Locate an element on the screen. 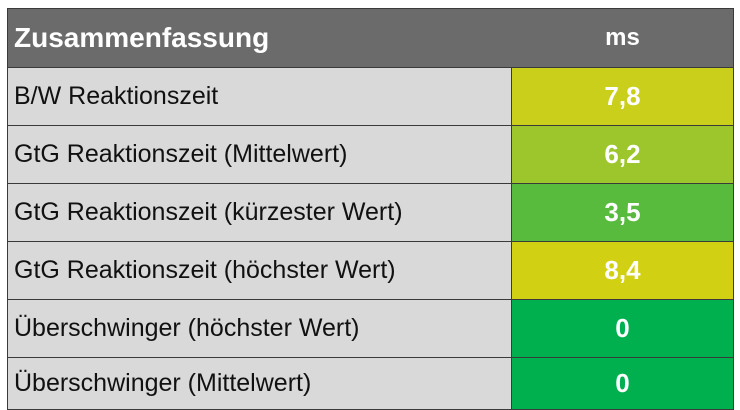  row-value: 7,8 is located at coordinates (622, 96).